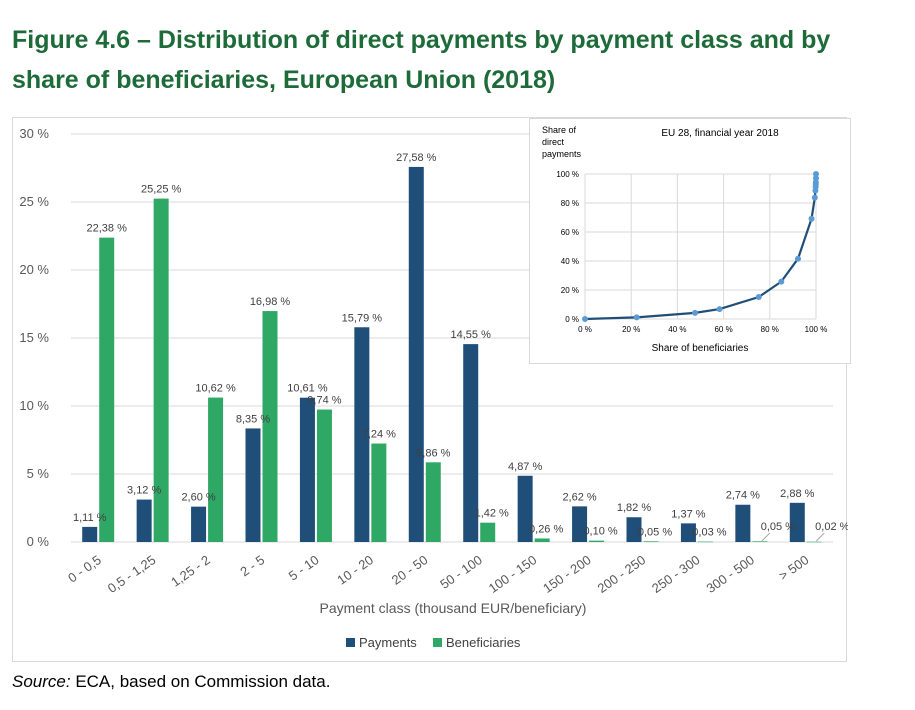 The height and width of the screenshot is (710, 915). Describe the element at coordinates (253, 419) in the screenshot. I see `payments-value-label: 8,35 %` at that location.